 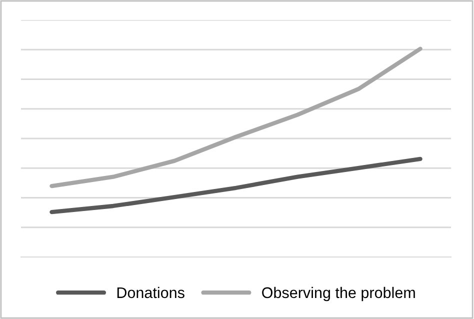 What do you see at coordinates (338, 294) in the screenshot?
I see `legend-label: Observing the problem` at bounding box center [338, 294].